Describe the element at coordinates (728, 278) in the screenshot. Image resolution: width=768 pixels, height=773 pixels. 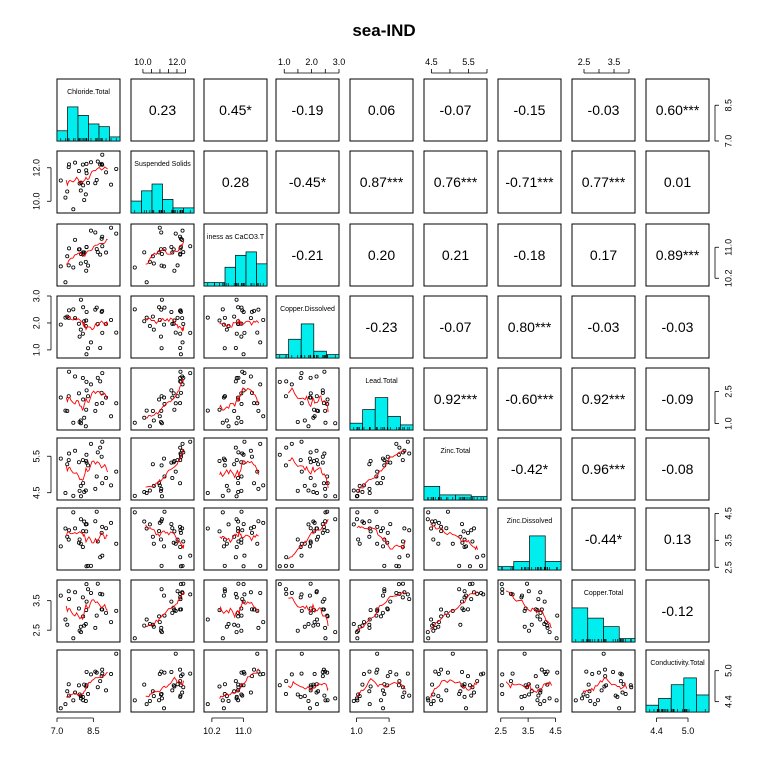
I see `right-tick-label: 10.2` at that location.